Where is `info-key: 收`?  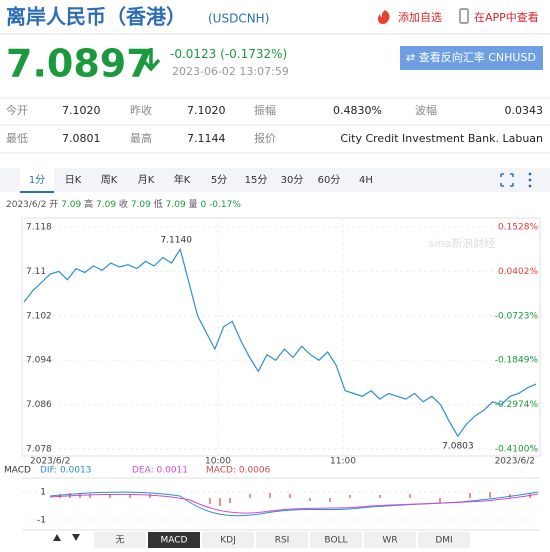 info-key: 收 is located at coordinates (123, 204).